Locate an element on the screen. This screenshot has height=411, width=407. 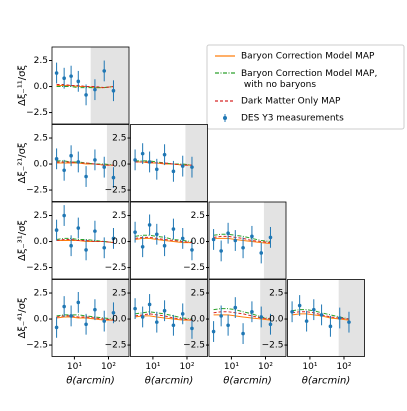
legend-label: Dark Matter Only MAP is located at coordinates (291, 102).